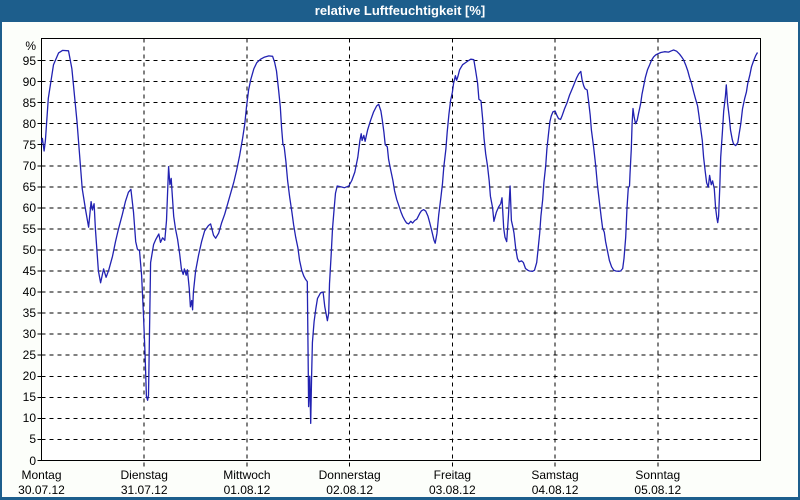 The height and width of the screenshot is (500, 800). Describe the element at coordinates (29, 60) in the screenshot. I see `y-tick-label: 95` at that location.